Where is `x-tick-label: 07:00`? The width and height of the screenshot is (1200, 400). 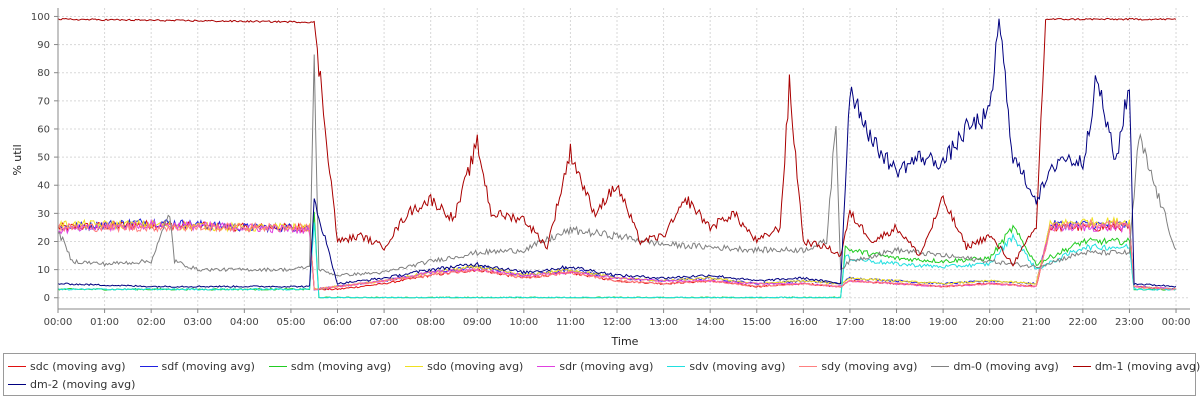
x-tick-label: 07:00 is located at coordinates (384, 322).